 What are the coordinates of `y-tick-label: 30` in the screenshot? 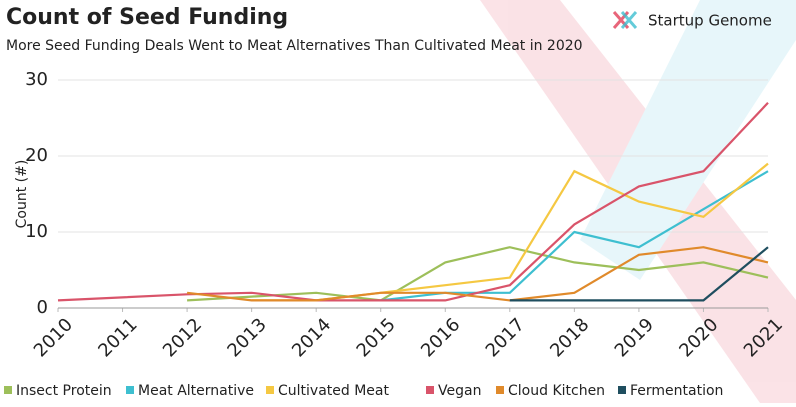 It's located at (36, 79).